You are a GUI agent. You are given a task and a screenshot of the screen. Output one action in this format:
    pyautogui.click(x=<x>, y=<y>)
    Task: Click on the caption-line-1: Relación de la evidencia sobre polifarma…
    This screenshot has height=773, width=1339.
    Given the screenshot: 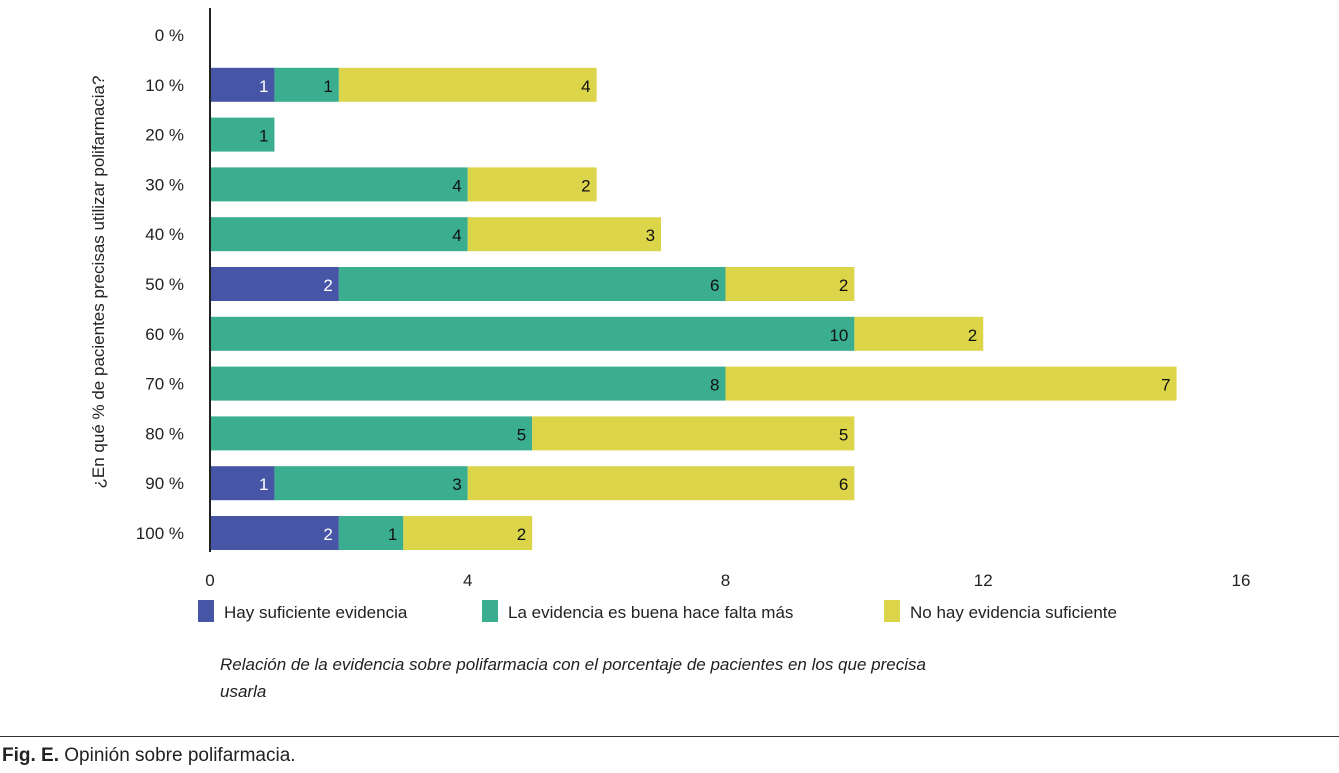 What is the action you would take?
    pyautogui.click(x=573, y=664)
    